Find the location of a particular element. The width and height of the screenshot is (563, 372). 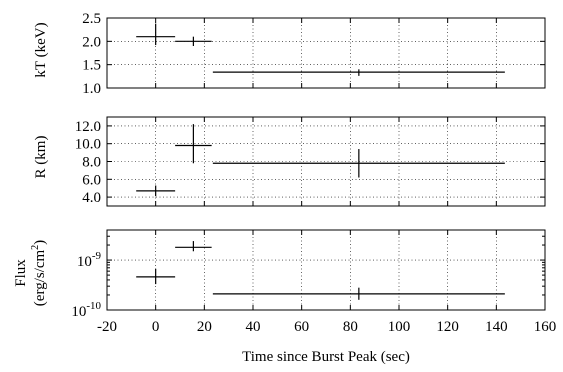

x-tick-label: 40 is located at coordinates (253, 327).